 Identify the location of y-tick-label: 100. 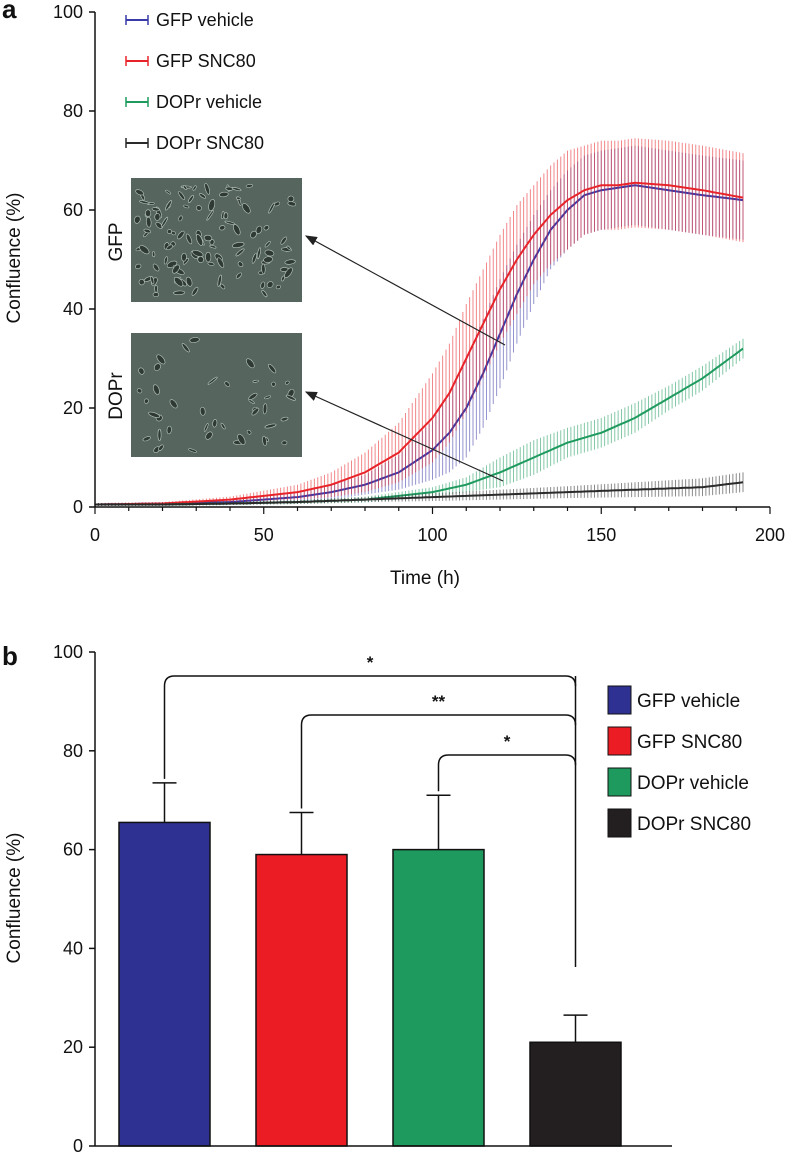
(68, 652).